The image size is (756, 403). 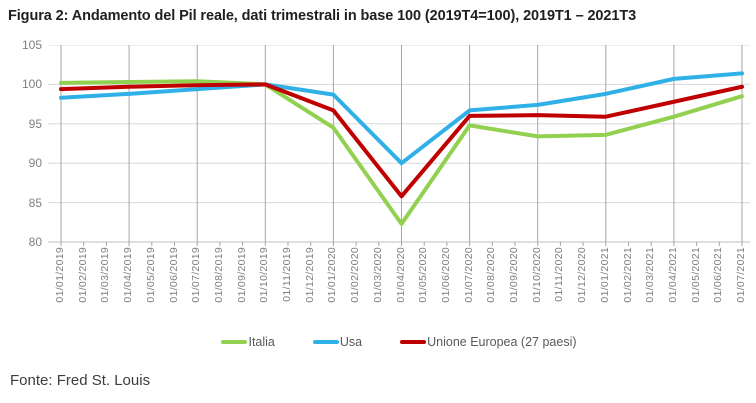 What do you see at coordinates (35, 163) in the screenshot?
I see `y-axis-tick-label: 90` at bounding box center [35, 163].